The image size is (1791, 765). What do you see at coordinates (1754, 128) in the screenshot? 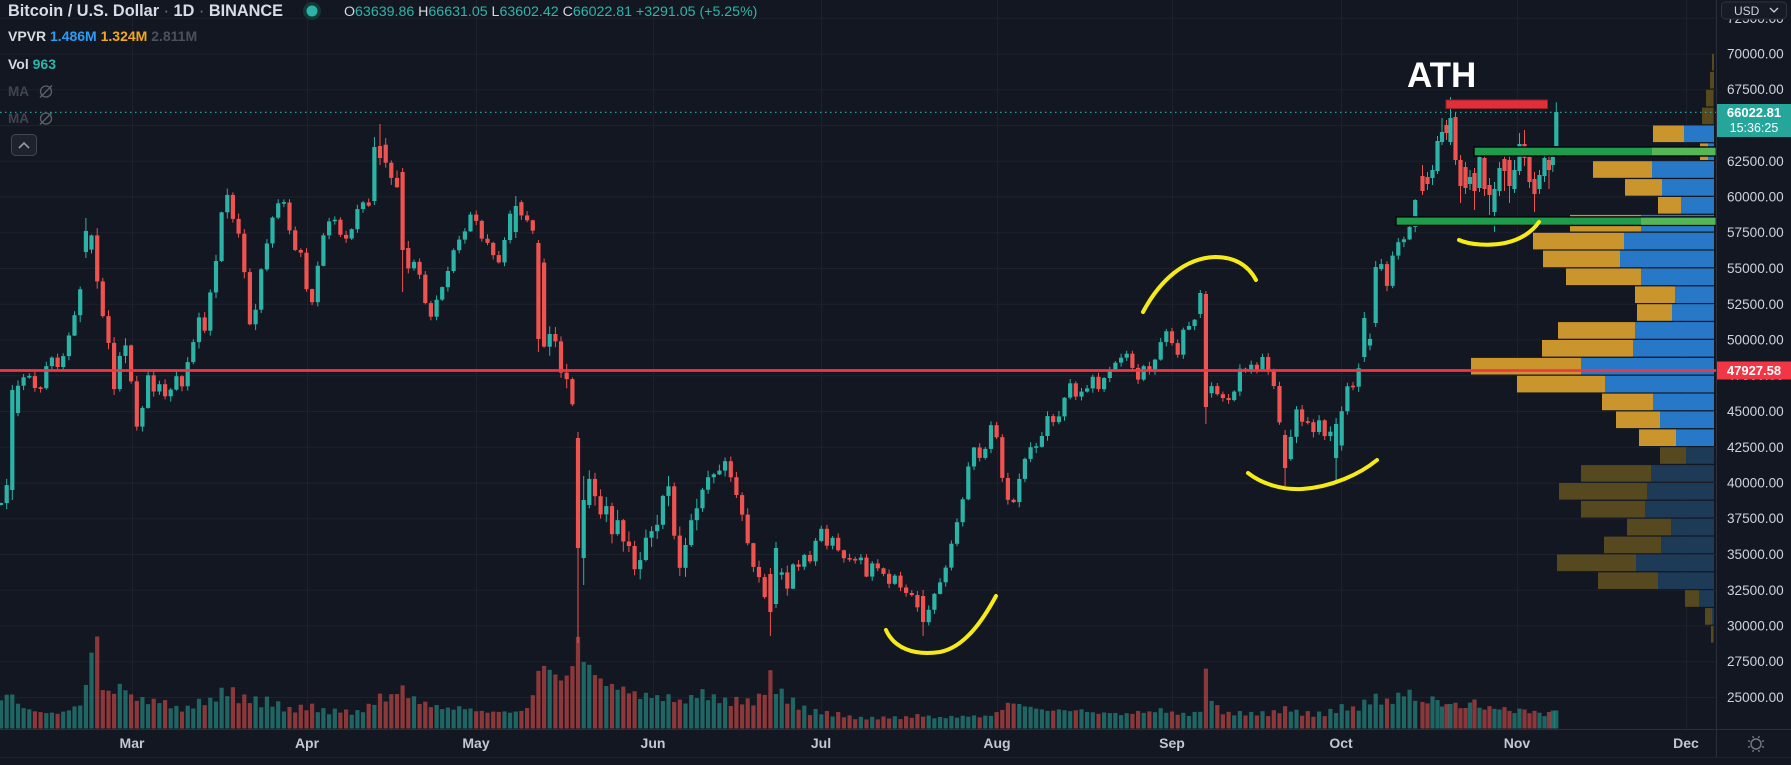
I see `svg-text: 15:36:25` at bounding box center [1754, 128].